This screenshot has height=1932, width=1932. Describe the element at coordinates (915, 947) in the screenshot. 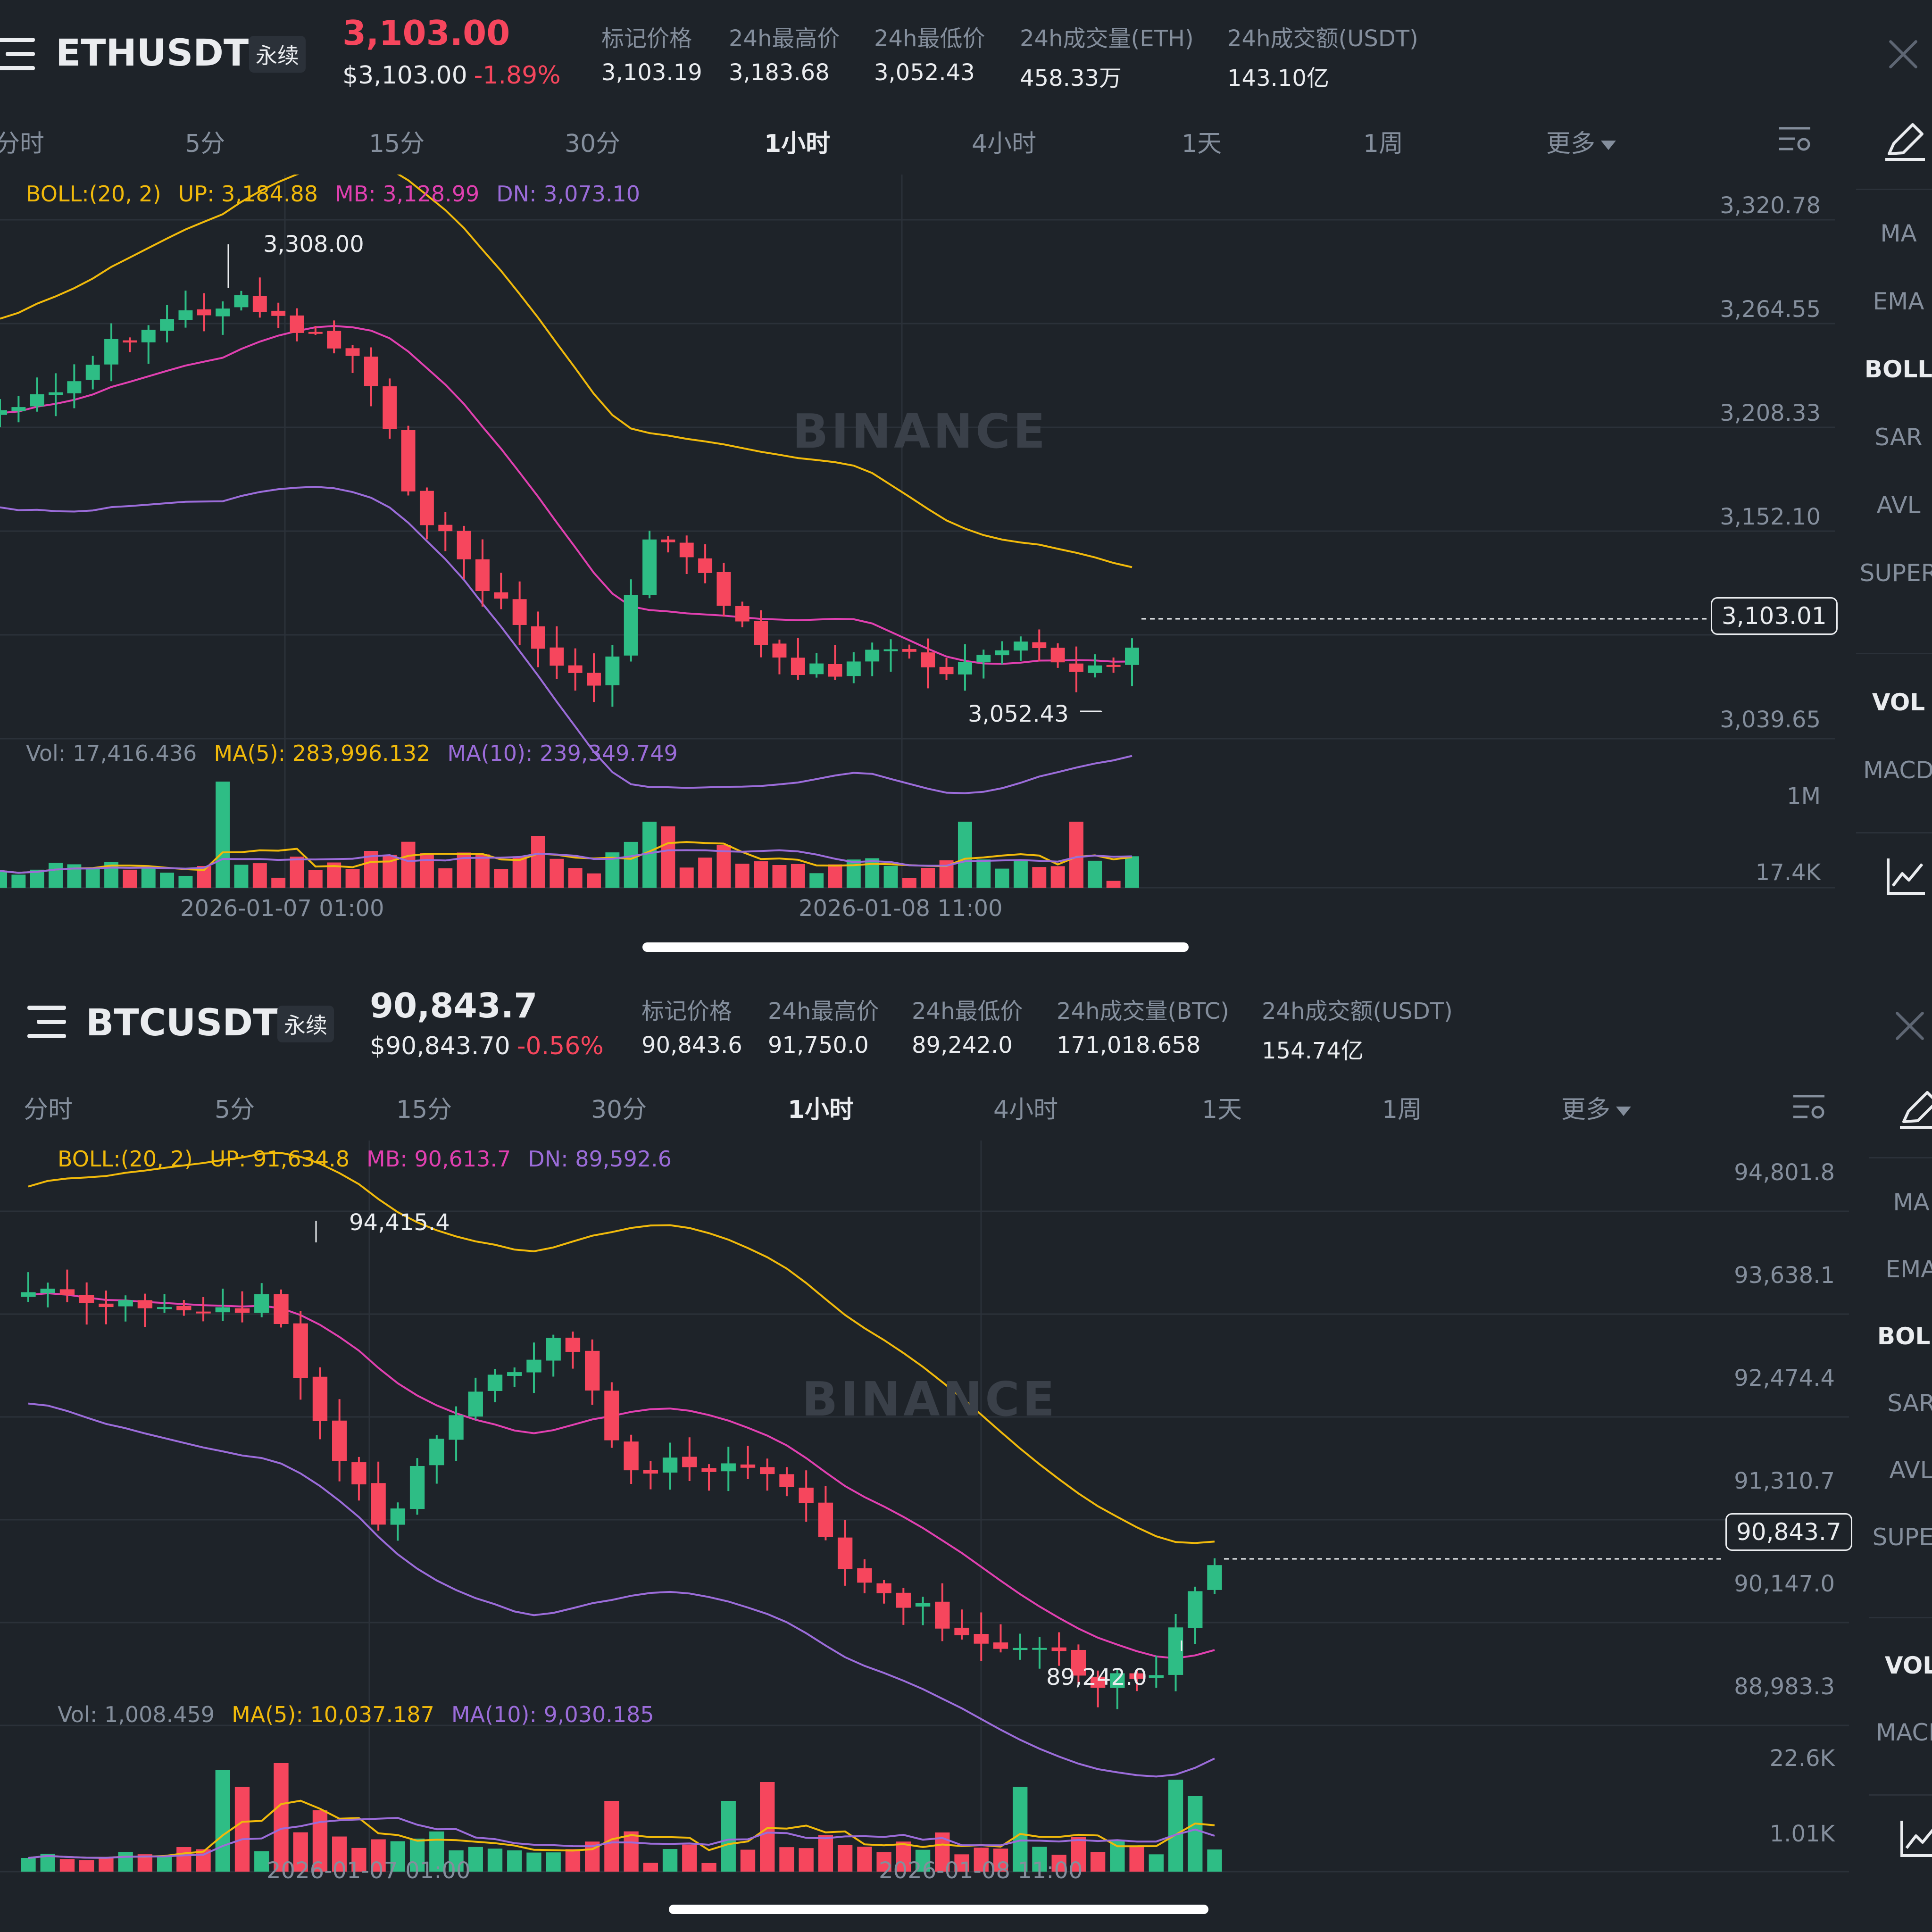

I see `home-indicator` at that location.